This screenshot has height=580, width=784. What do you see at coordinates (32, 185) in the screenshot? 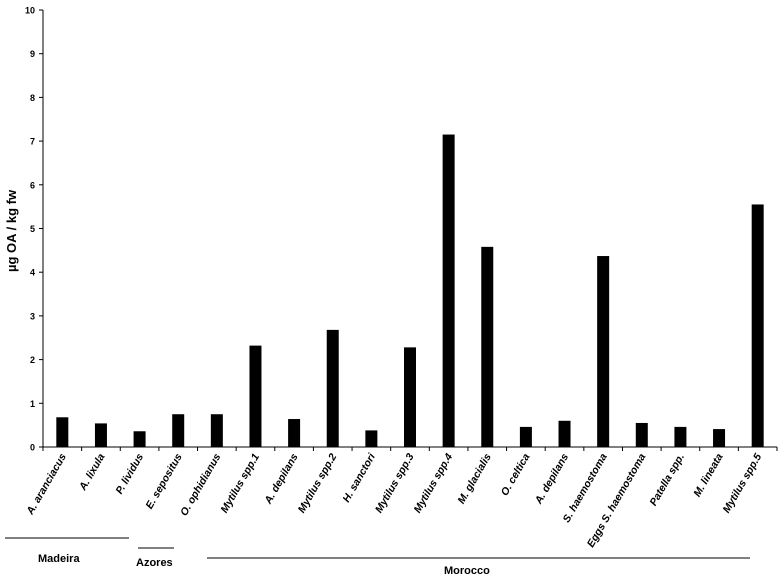
I see `y-tick-label: 6` at bounding box center [32, 185].